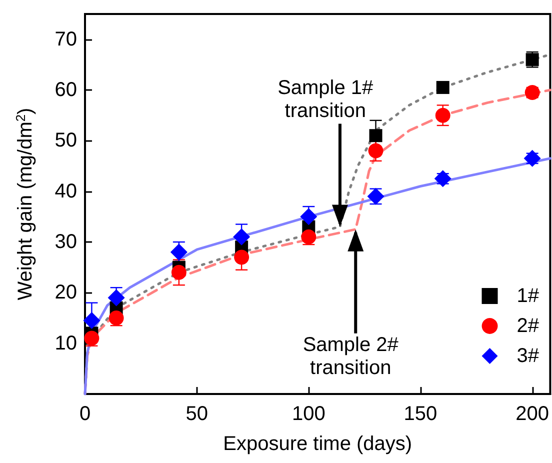  Describe the element at coordinates (65, 90) in the screenshot. I see `y-tick-label: 60` at that location.